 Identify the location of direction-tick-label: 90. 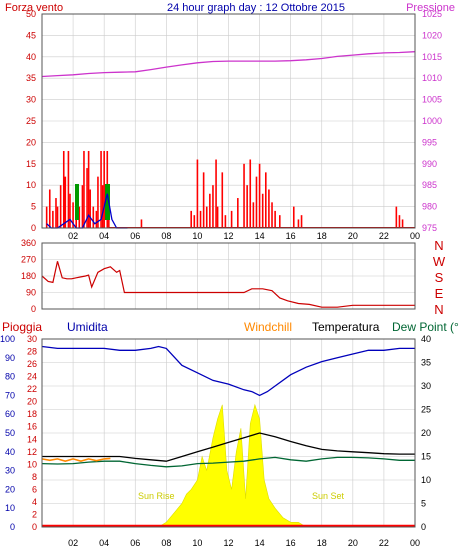
(31, 293).